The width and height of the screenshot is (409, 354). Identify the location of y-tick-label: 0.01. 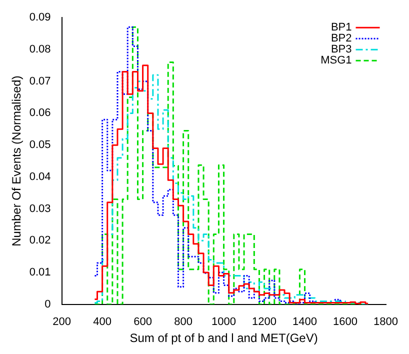
(40, 272).